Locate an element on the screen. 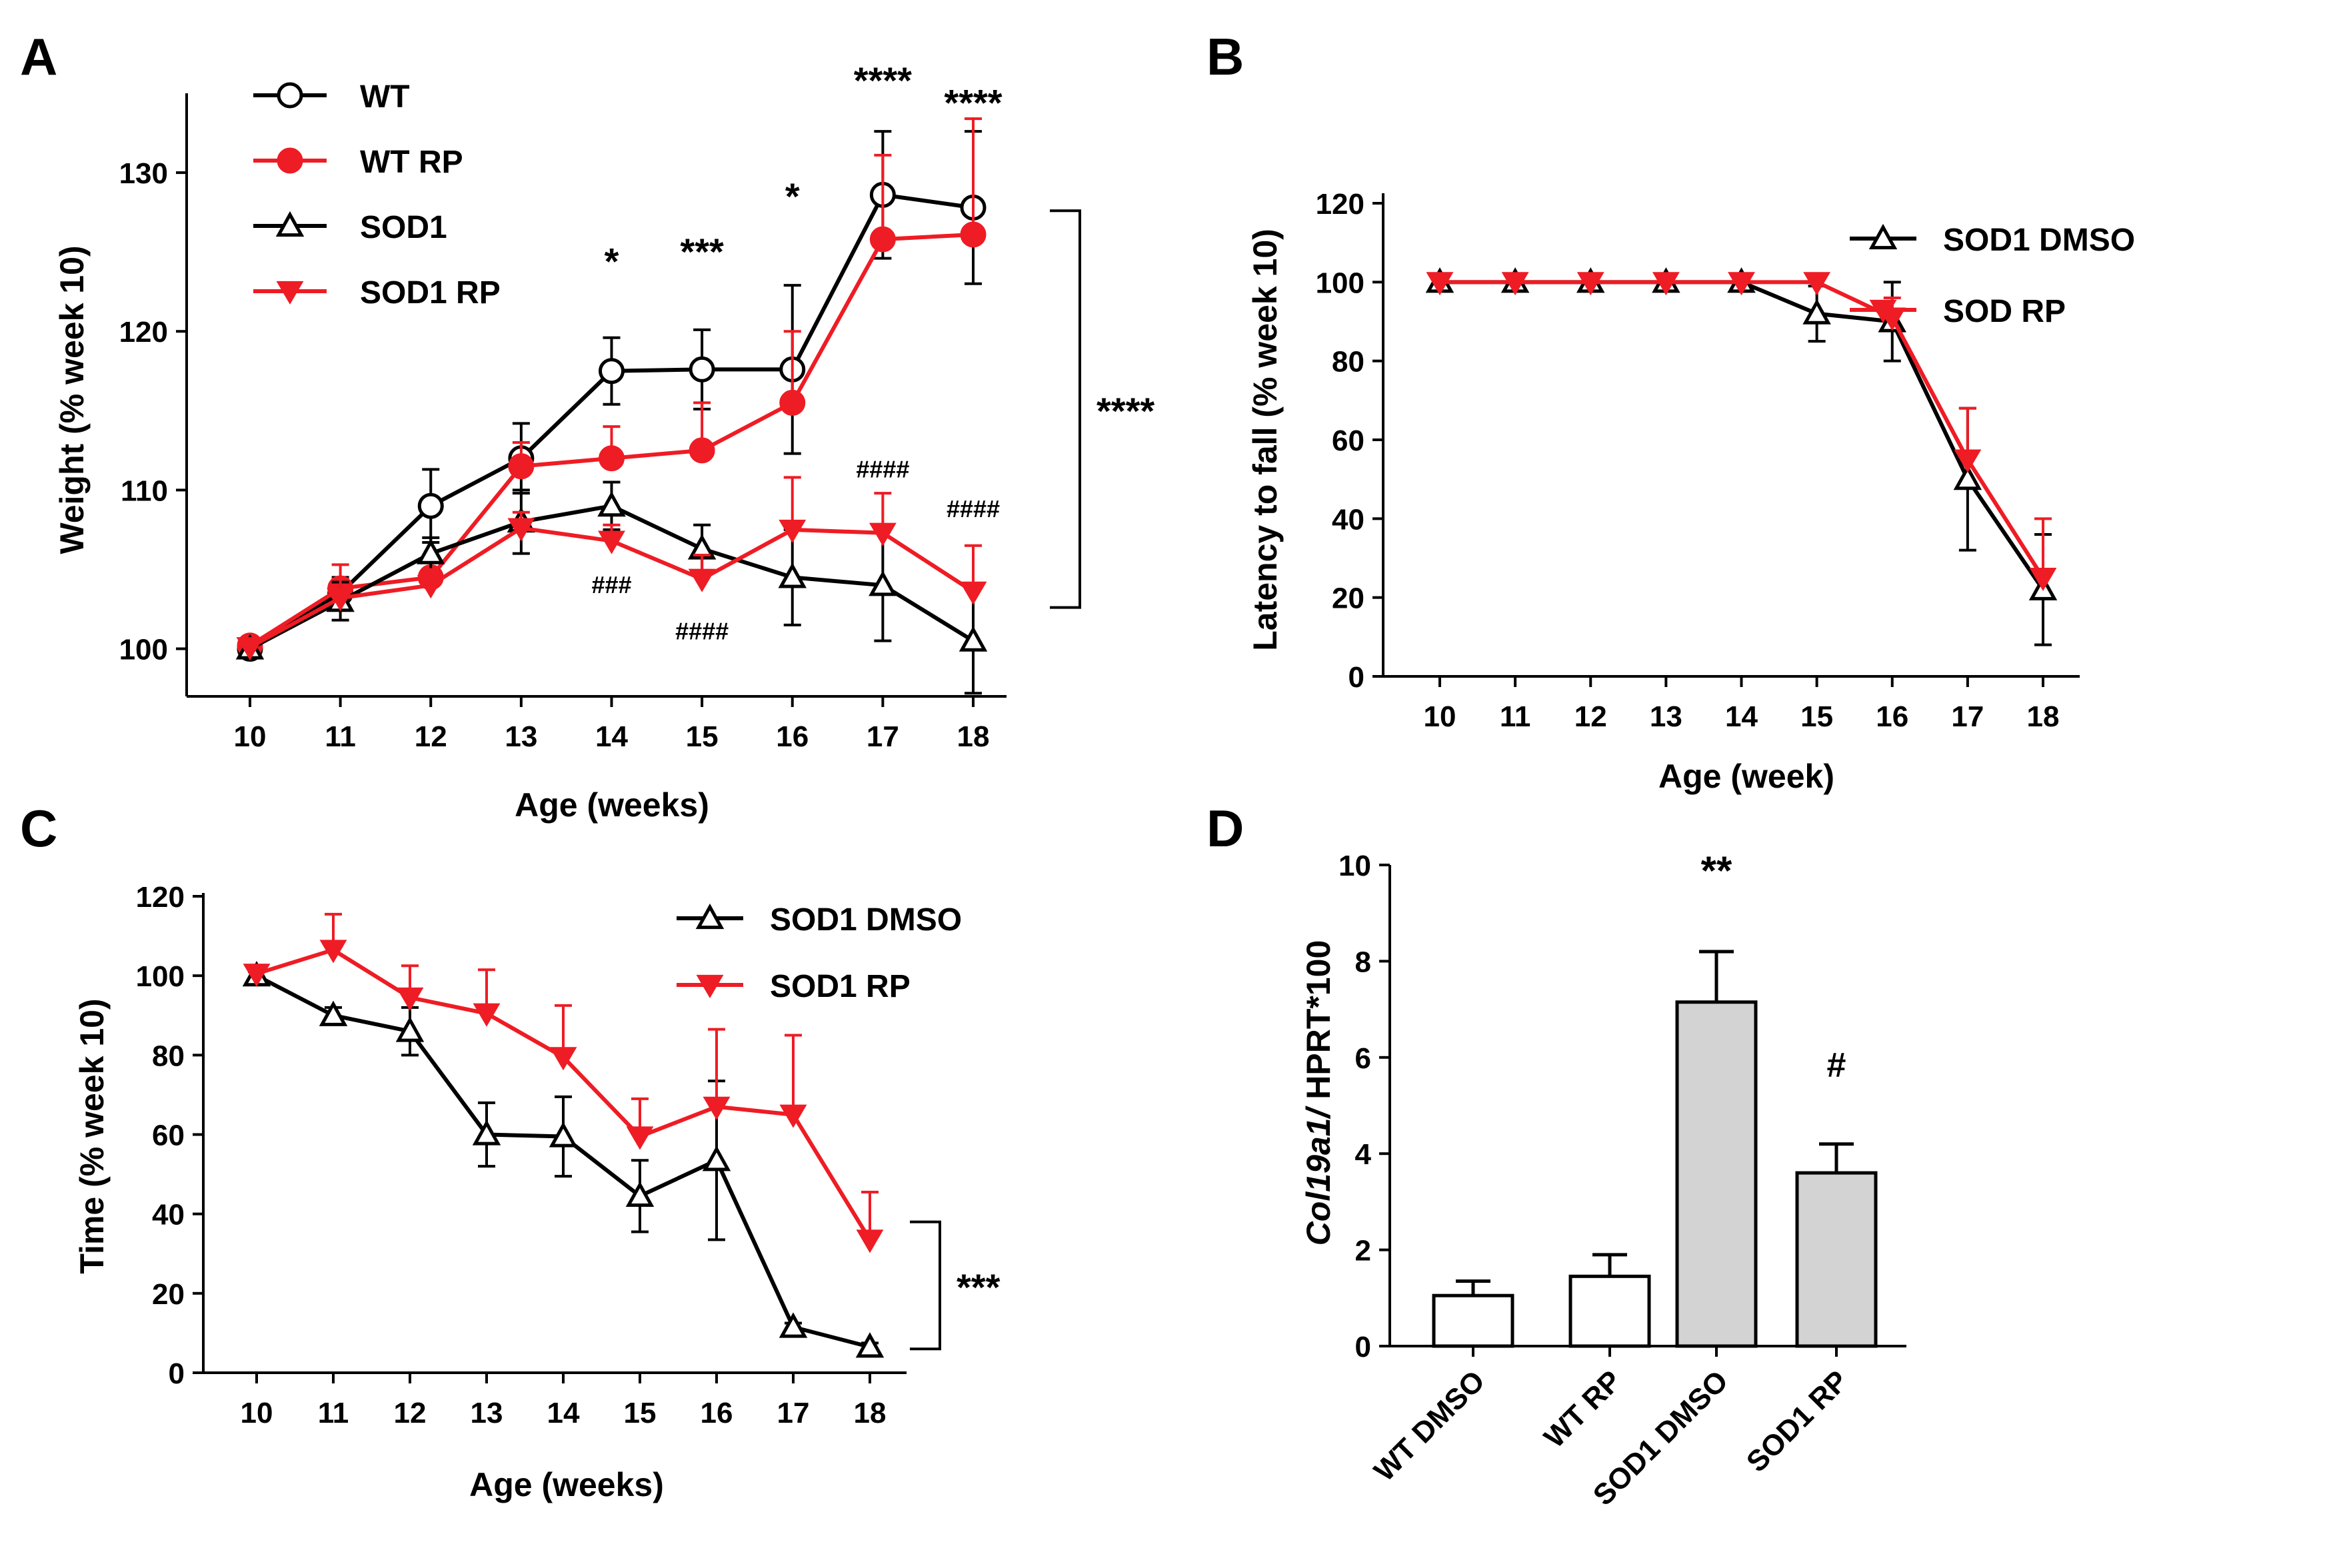 The image size is (2325, 1568). y-tick-label: 40 is located at coordinates (168, 1215).